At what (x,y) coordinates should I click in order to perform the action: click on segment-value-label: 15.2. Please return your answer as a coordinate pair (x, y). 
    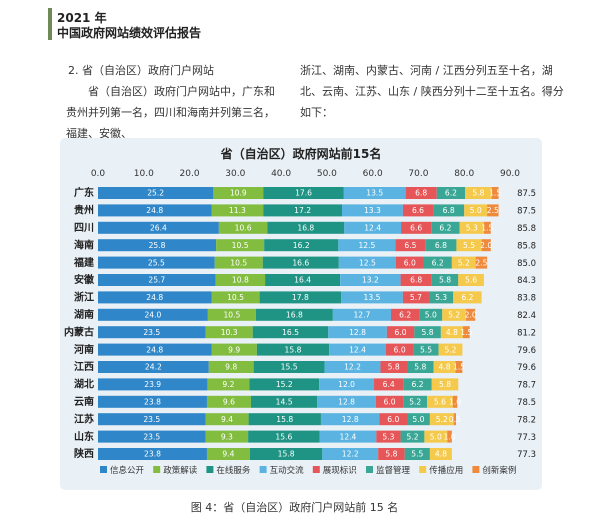
    Looking at the image, I should click on (284, 384).